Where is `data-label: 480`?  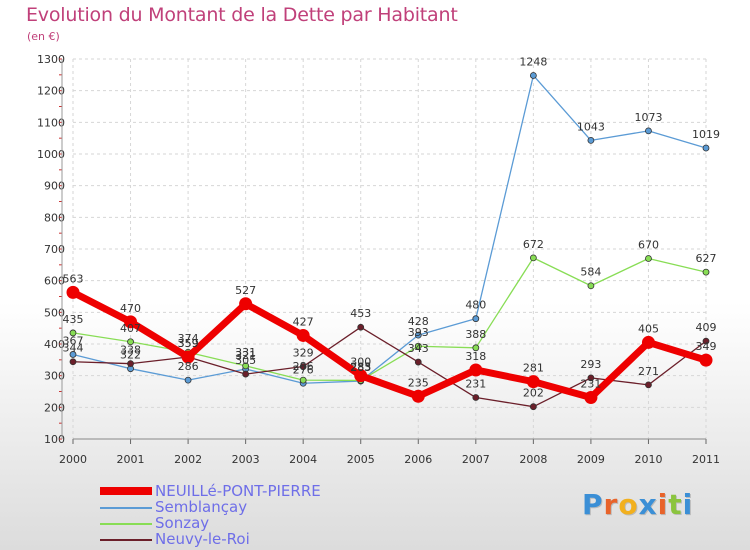
data-label: 480 is located at coordinates (475, 305).